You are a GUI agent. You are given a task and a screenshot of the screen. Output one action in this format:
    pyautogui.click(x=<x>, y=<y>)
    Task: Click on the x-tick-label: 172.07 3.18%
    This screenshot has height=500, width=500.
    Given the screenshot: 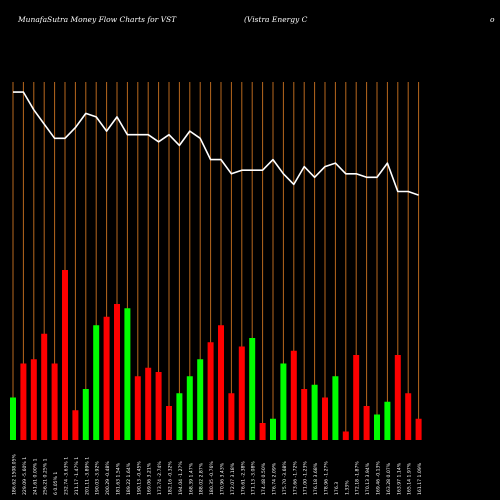 What is the action you would take?
    pyautogui.click(x=233, y=478)
    